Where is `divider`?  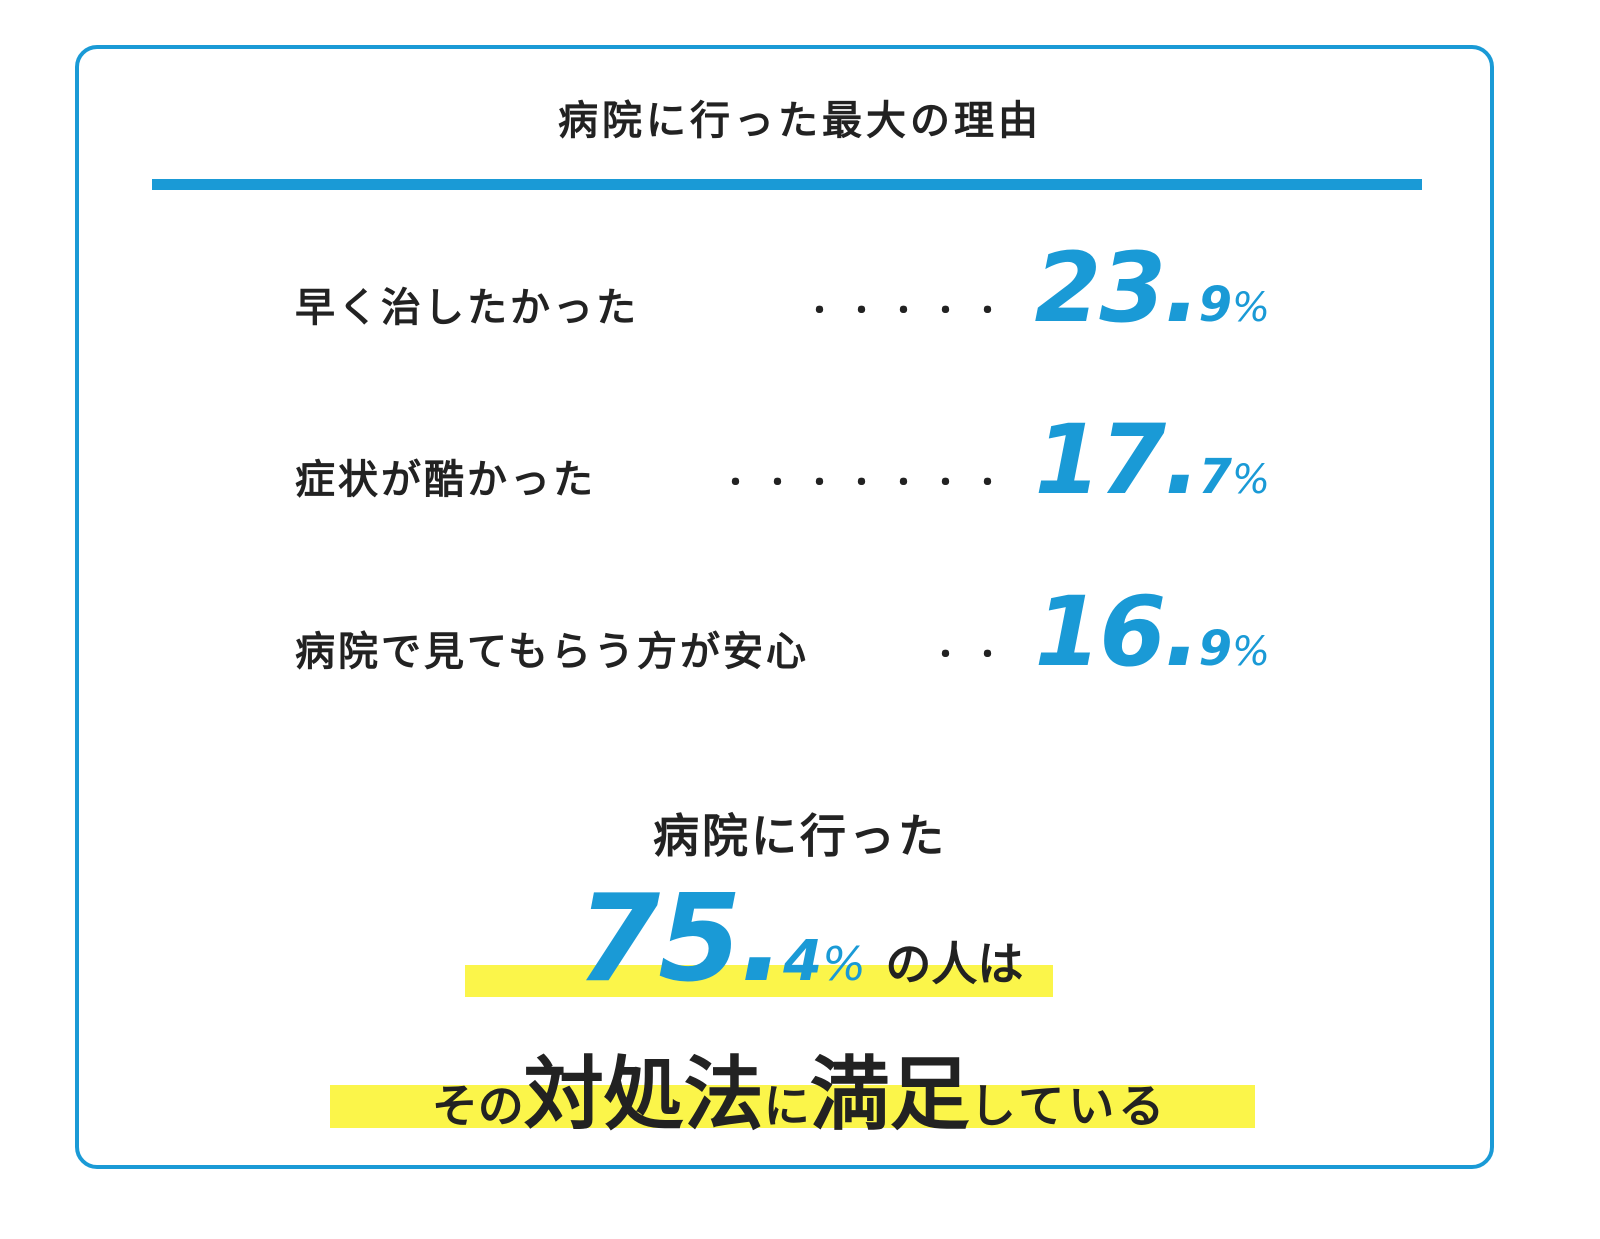 divider is located at coordinates (787, 184).